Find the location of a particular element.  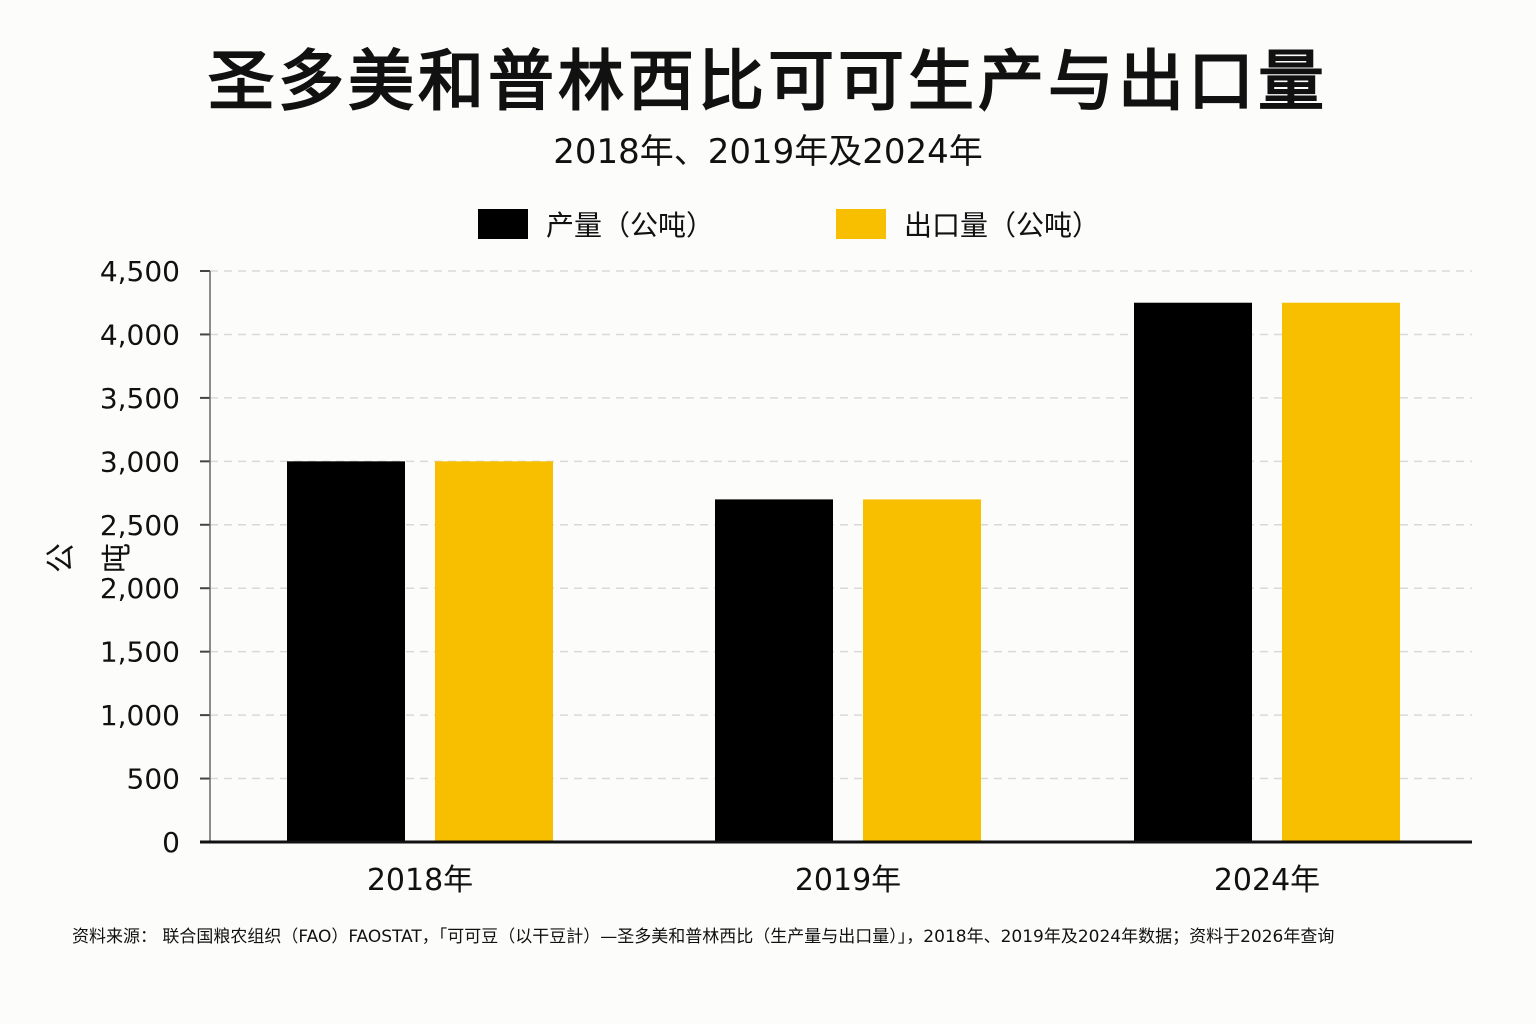

y-tick-label: 0 is located at coordinates (171, 842).